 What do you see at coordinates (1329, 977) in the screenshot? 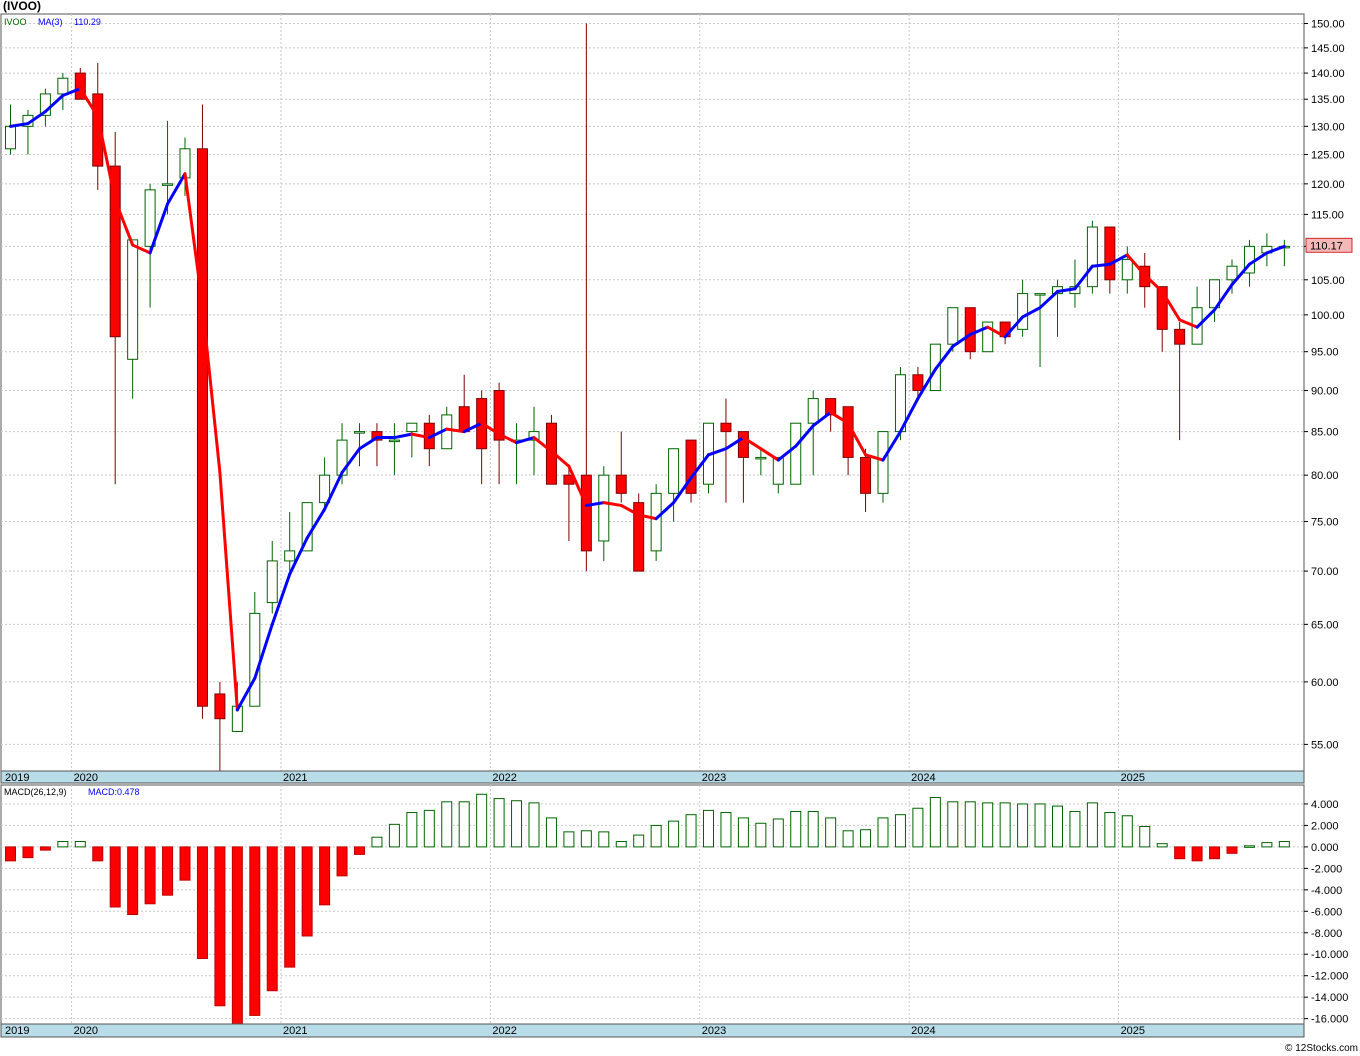
I see `macd-y-tick-label: -12.000` at bounding box center [1329, 977].